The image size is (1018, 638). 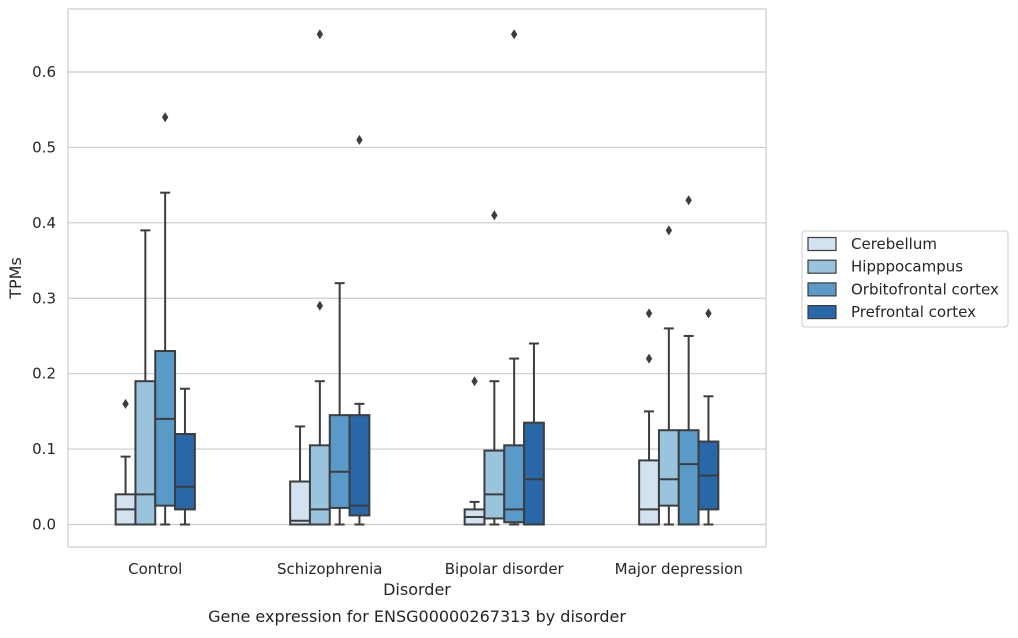 I want to click on y-tick-label: 0.2, so click(x=44, y=374).